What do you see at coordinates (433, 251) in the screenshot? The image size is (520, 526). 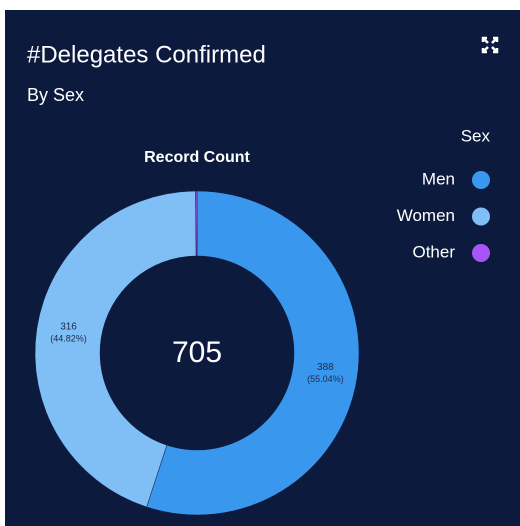 I see `legend-label: Other` at bounding box center [433, 251].